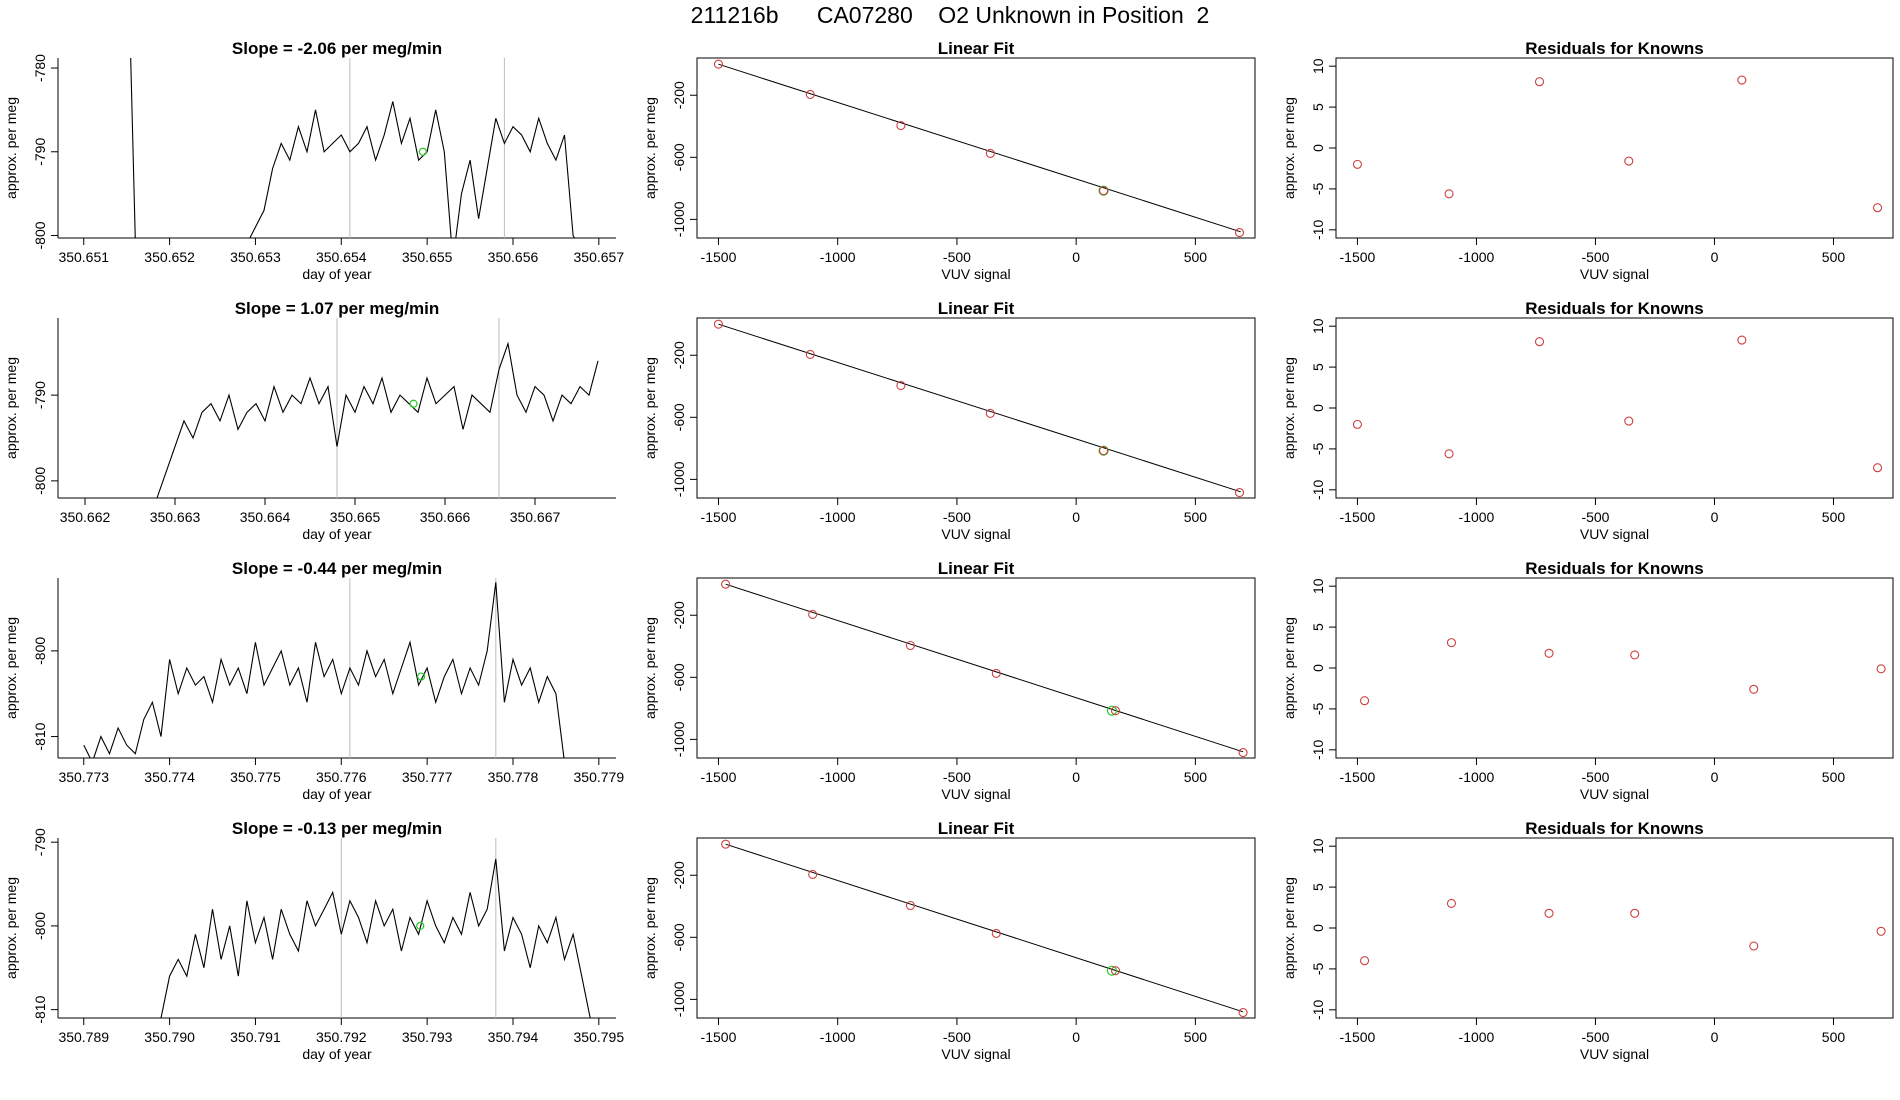 Image resolution: width=1900 pixels, height=1100 pixels. Describe the element at coordinates (169, 777) in the screenshot. I see `x-tick-label: 350.774` at that location.